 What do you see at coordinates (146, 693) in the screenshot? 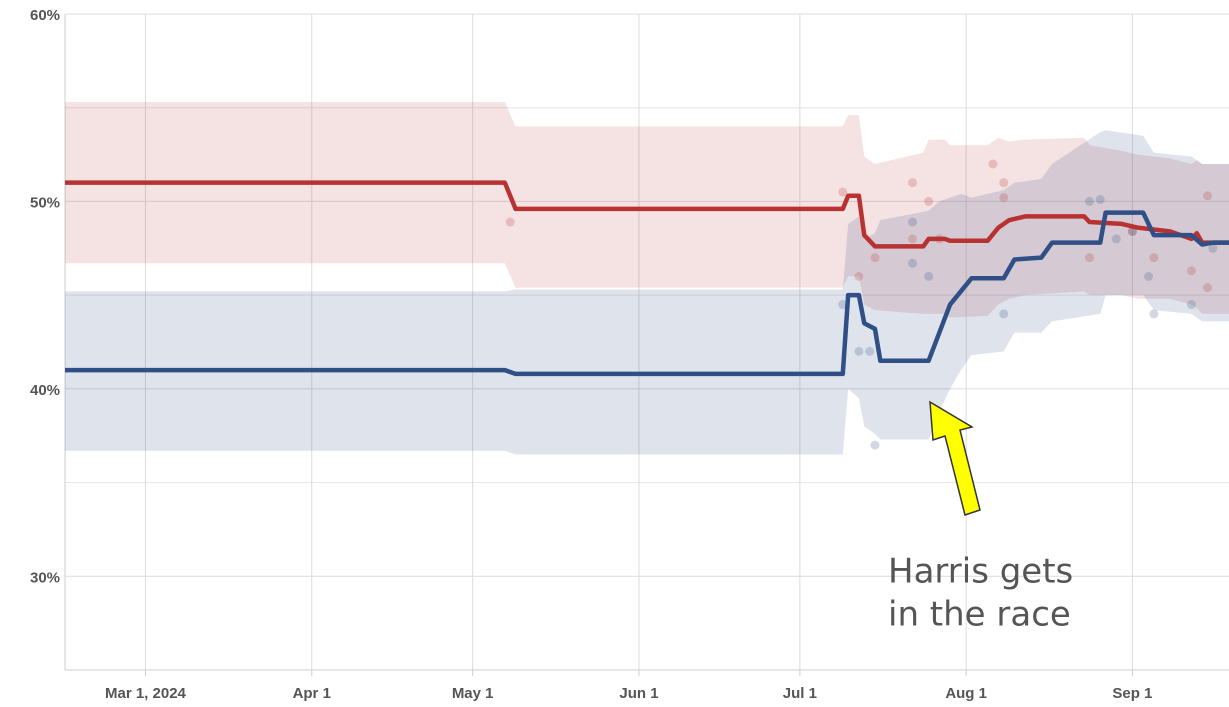
I see `x-tick-label: Mar 1, 2024` at bounding box center [146, 693].